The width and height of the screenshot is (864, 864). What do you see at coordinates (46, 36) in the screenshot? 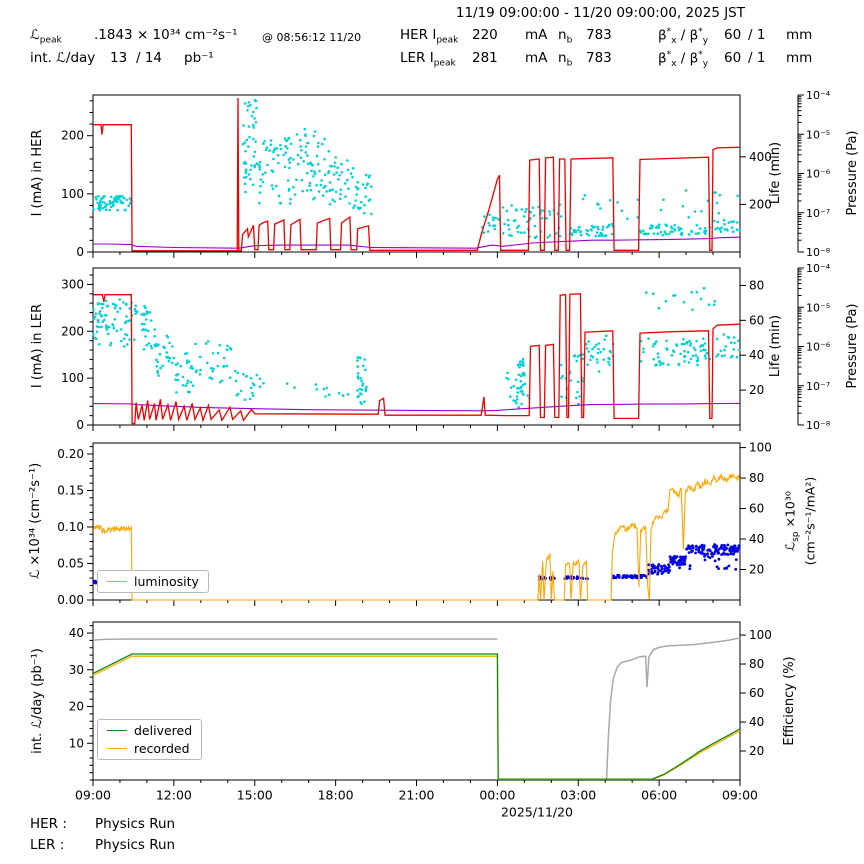
I see `lpeak-label: ℒpeak` at bounding box center [46, 36].